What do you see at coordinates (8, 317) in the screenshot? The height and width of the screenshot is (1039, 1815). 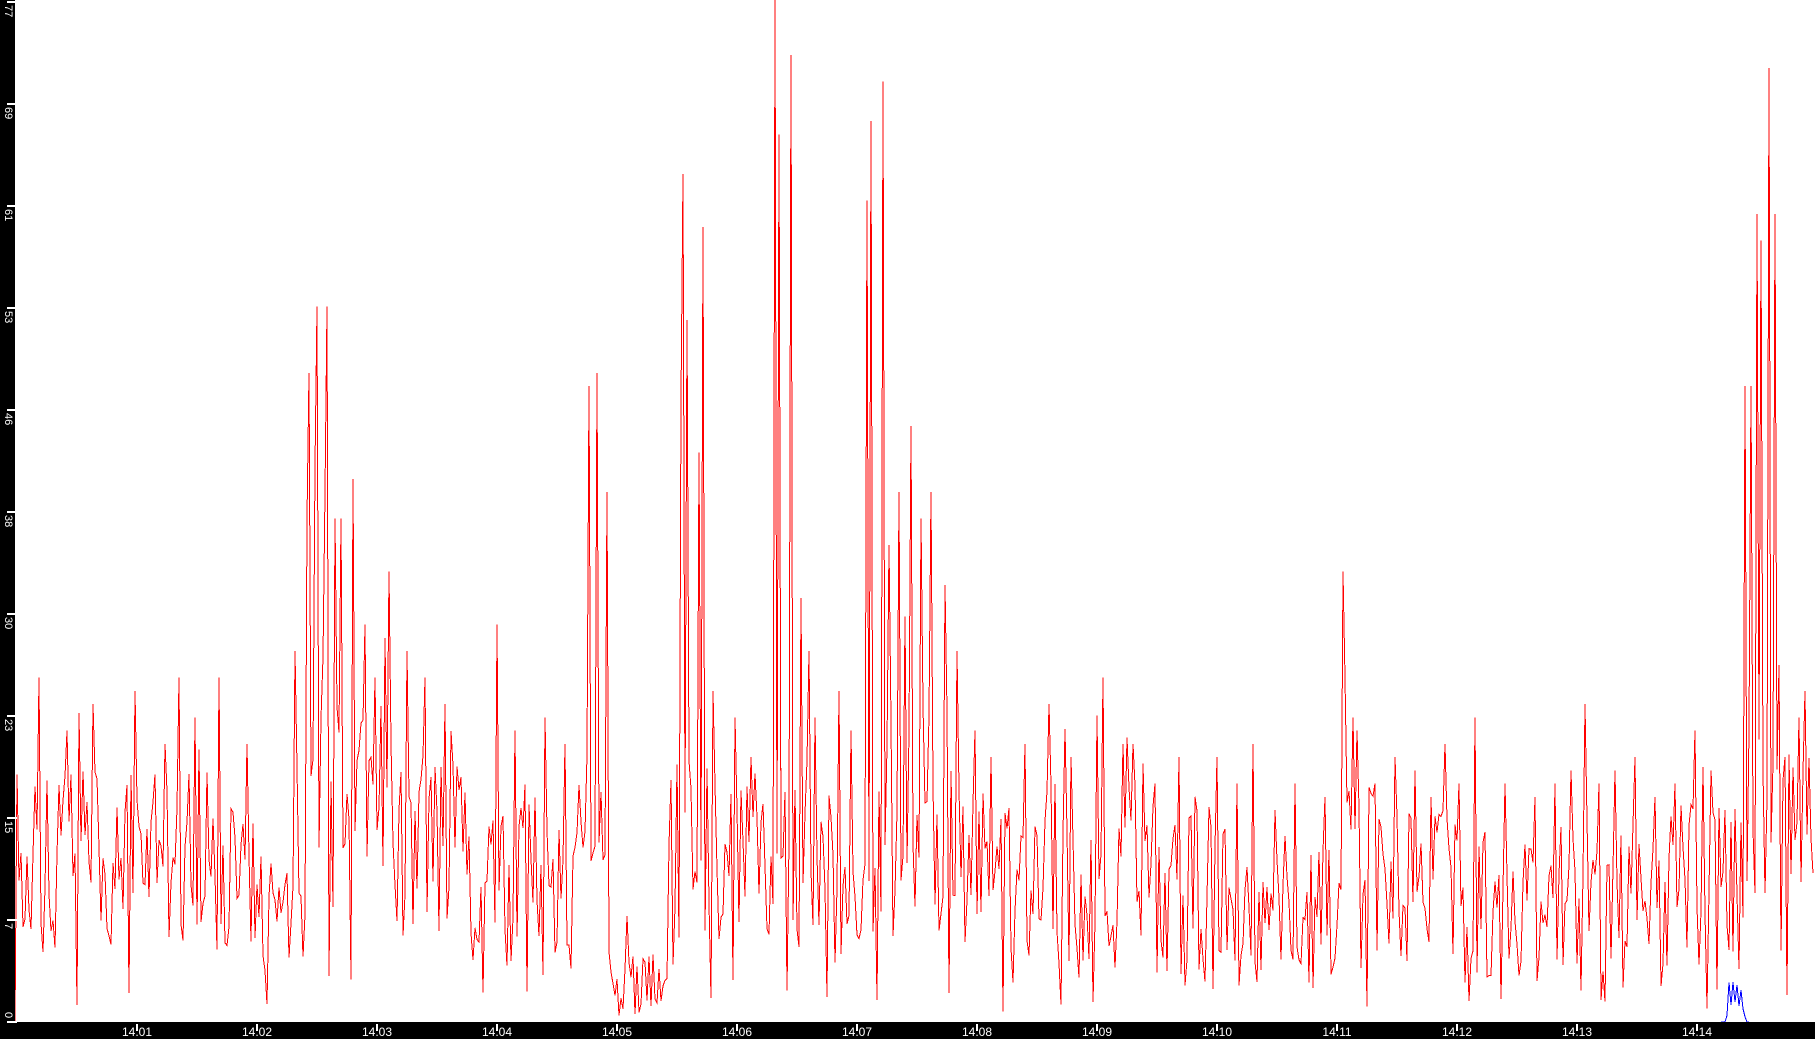 I see `y-tick-label: 53` at bounding box center [8, 317].